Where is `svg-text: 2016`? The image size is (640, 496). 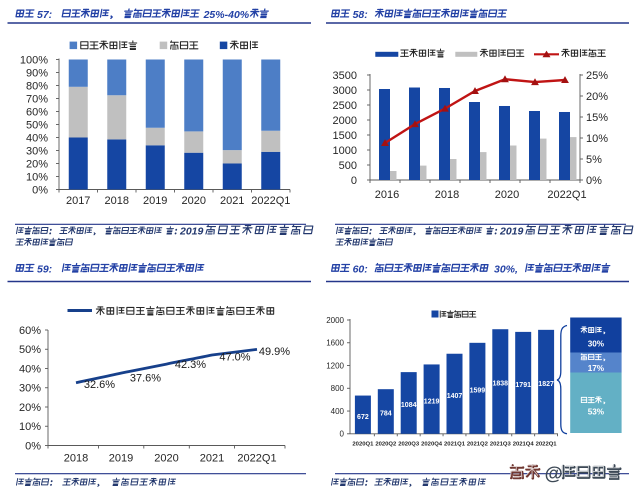
svg-text: 2016 is located at coordinates (387, 195).